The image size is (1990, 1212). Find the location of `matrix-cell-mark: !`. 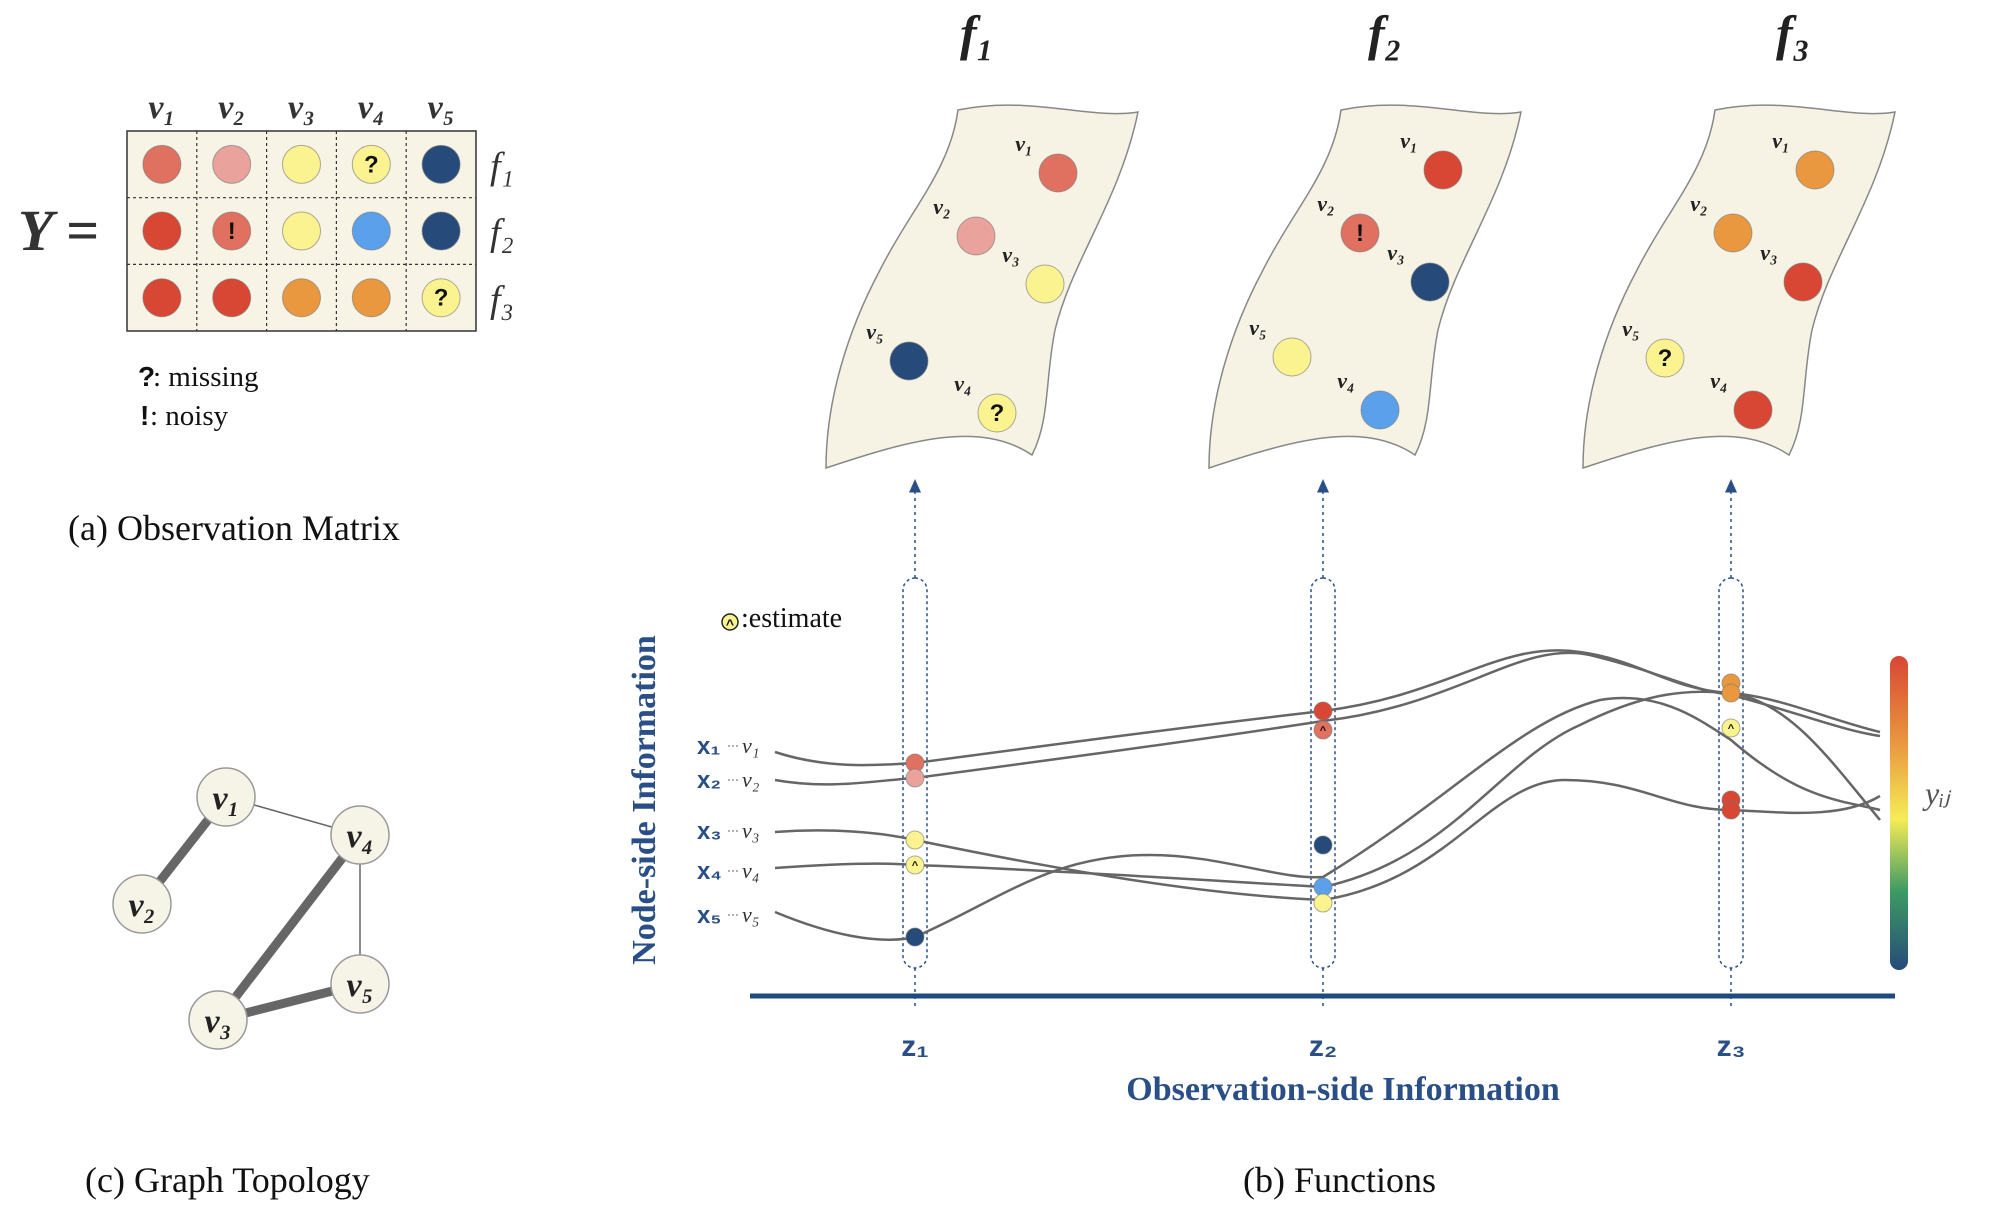

matrix-cell-mark: ! is located at coordinates (232, 231).